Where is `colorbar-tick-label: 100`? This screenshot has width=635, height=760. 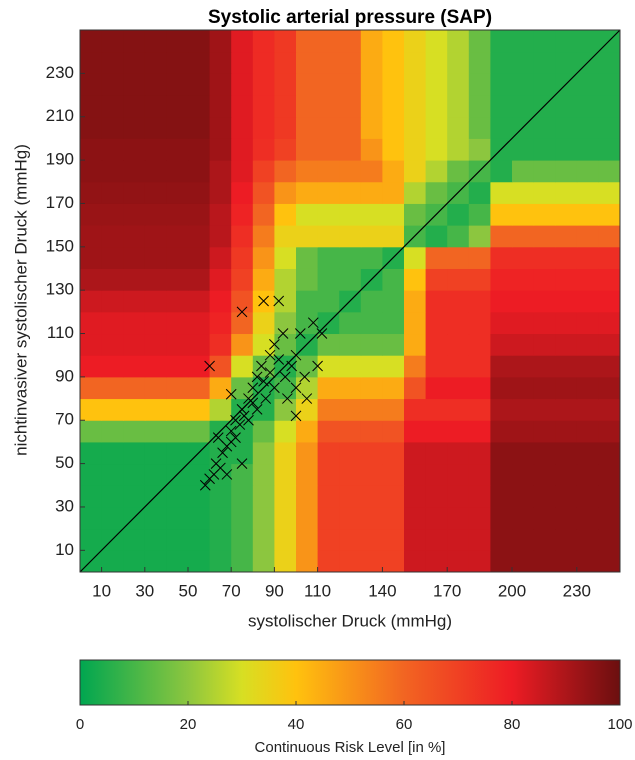
colorbar-tick-label: 100 is located at coordinates (619, 724).